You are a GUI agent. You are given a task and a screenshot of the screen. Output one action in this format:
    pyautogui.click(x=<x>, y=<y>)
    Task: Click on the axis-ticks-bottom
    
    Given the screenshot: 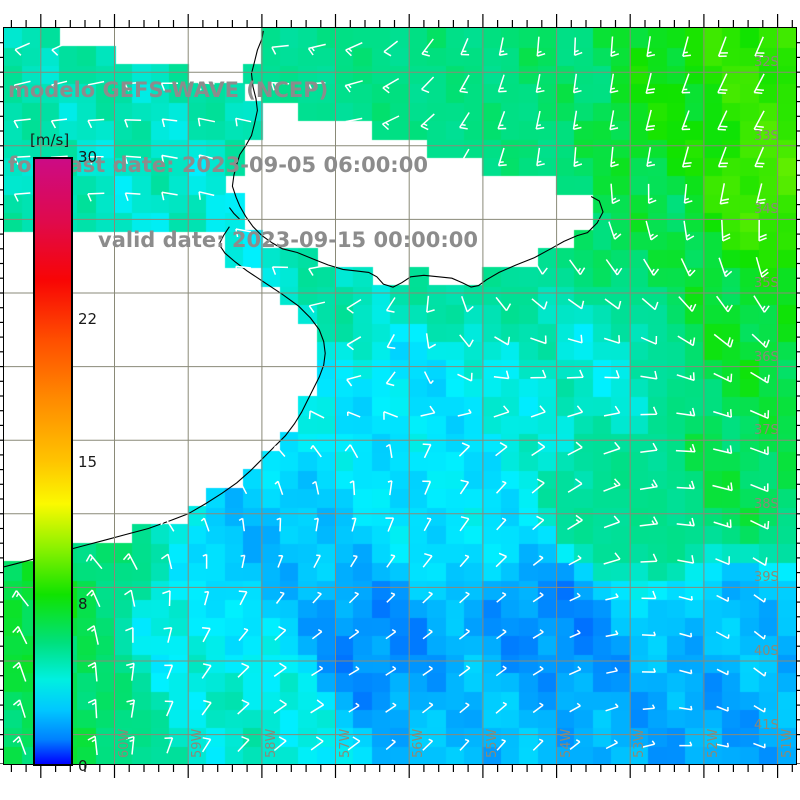 What is the action you would take?
    pyautogui.click(x=400, y=772)
    